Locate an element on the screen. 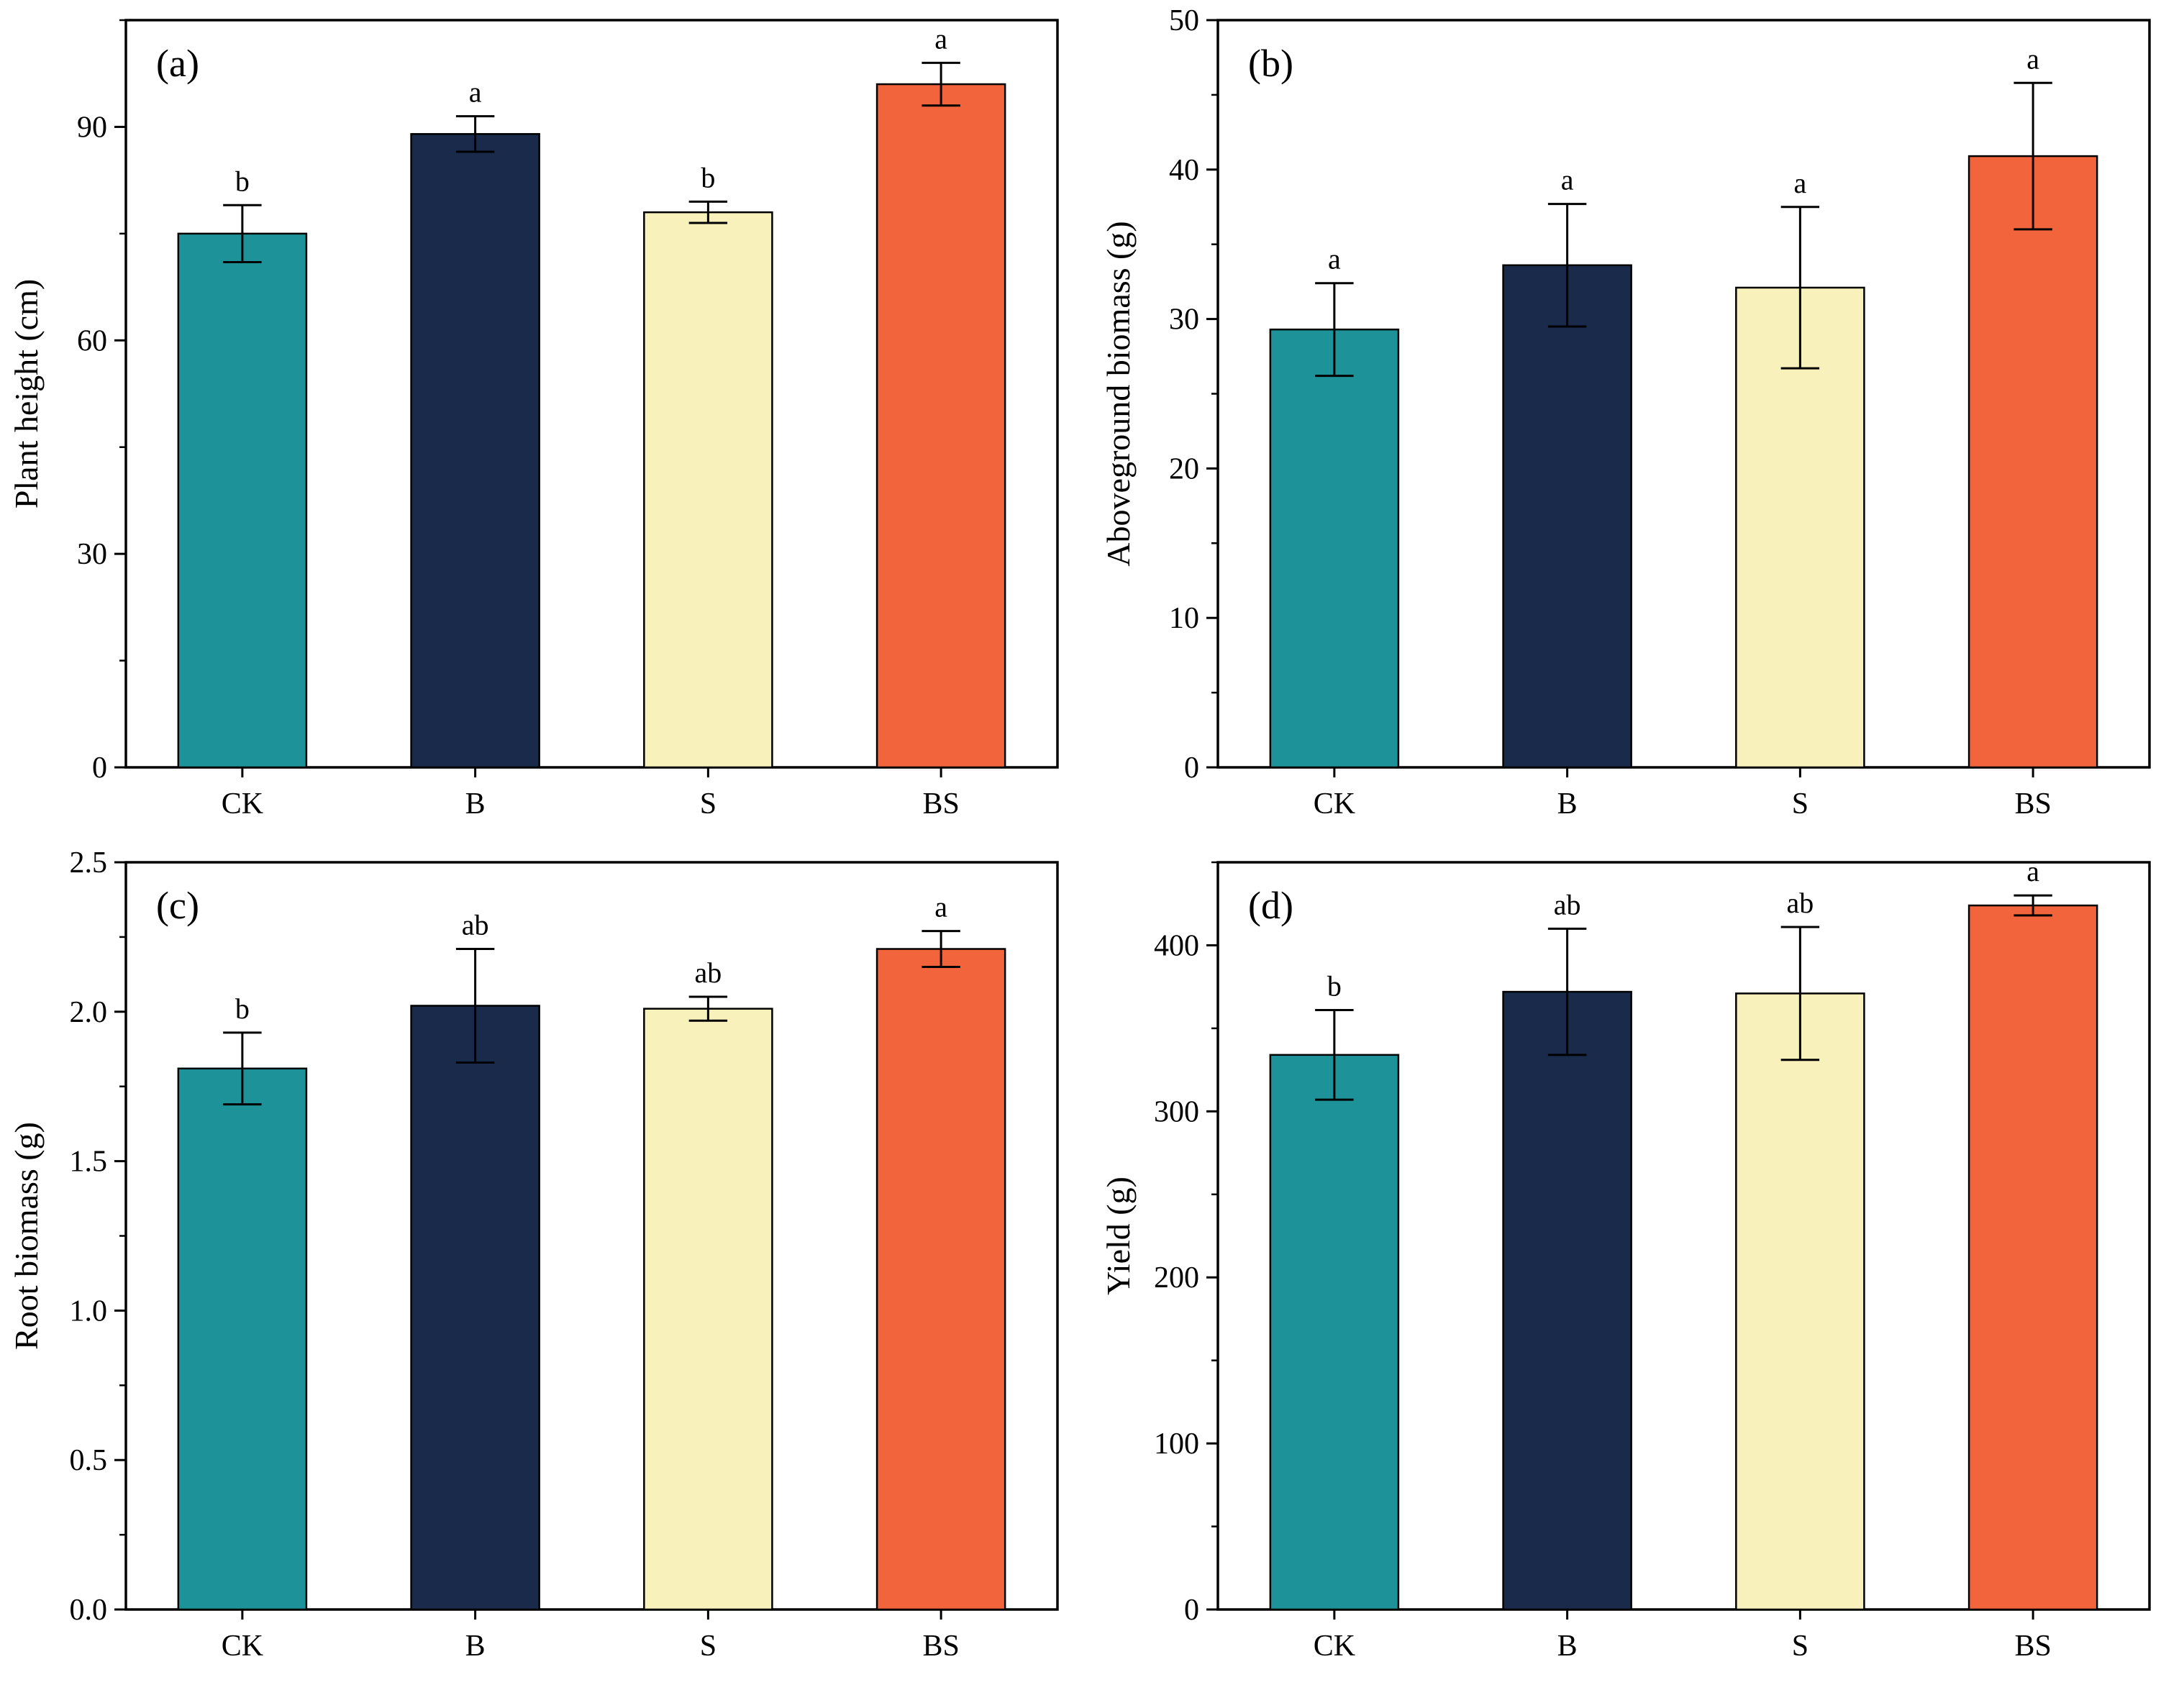 The height and width of the screenshot is (1685, 2184). y-tick-label: 0.5 is located at coordinates (89, 1460).